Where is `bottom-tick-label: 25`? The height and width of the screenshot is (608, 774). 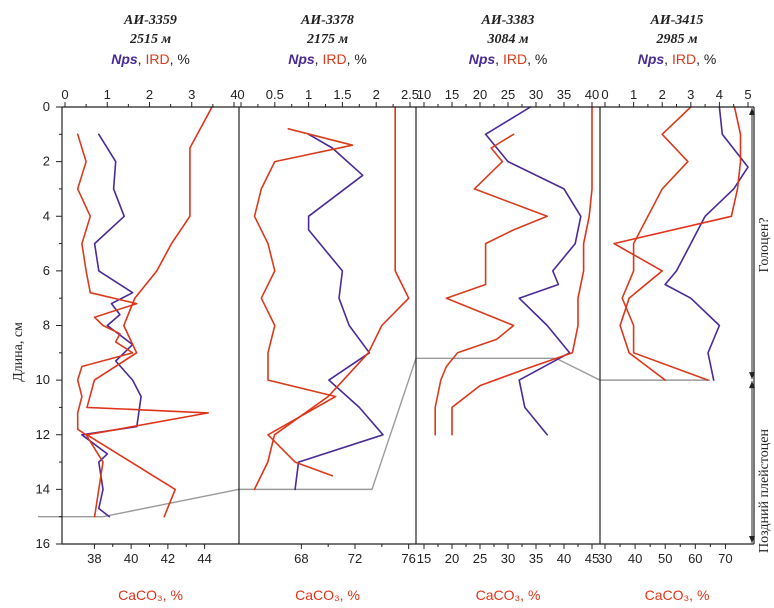
bottom-tick-label: 25 is located at coordinates (480, 558).